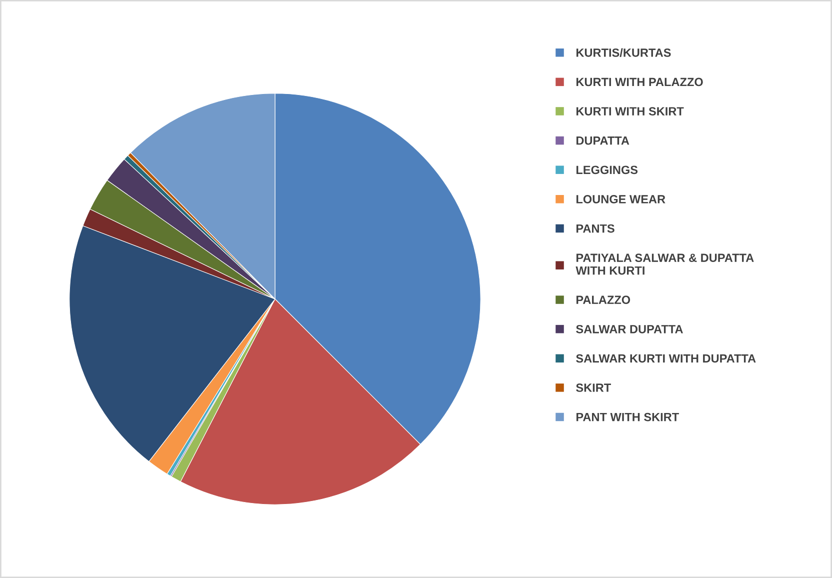  Describe the element at coordinates (666, 358) in the screenshot. I see `legend-label: SALWAR KURTI WITH DUPATTA` at that location.